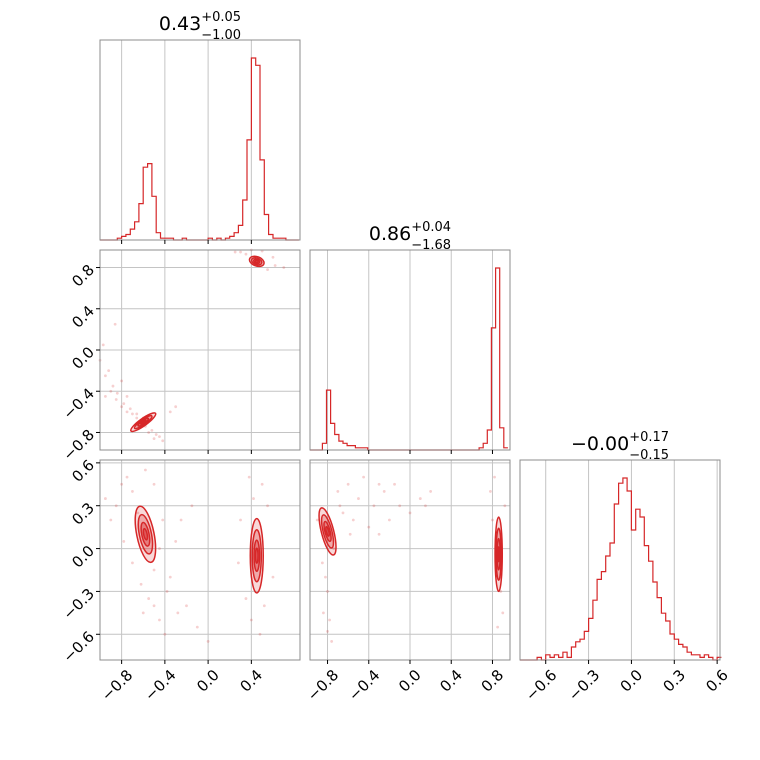  I want to click on y-tick-label: 0.3, so click(83, 514).